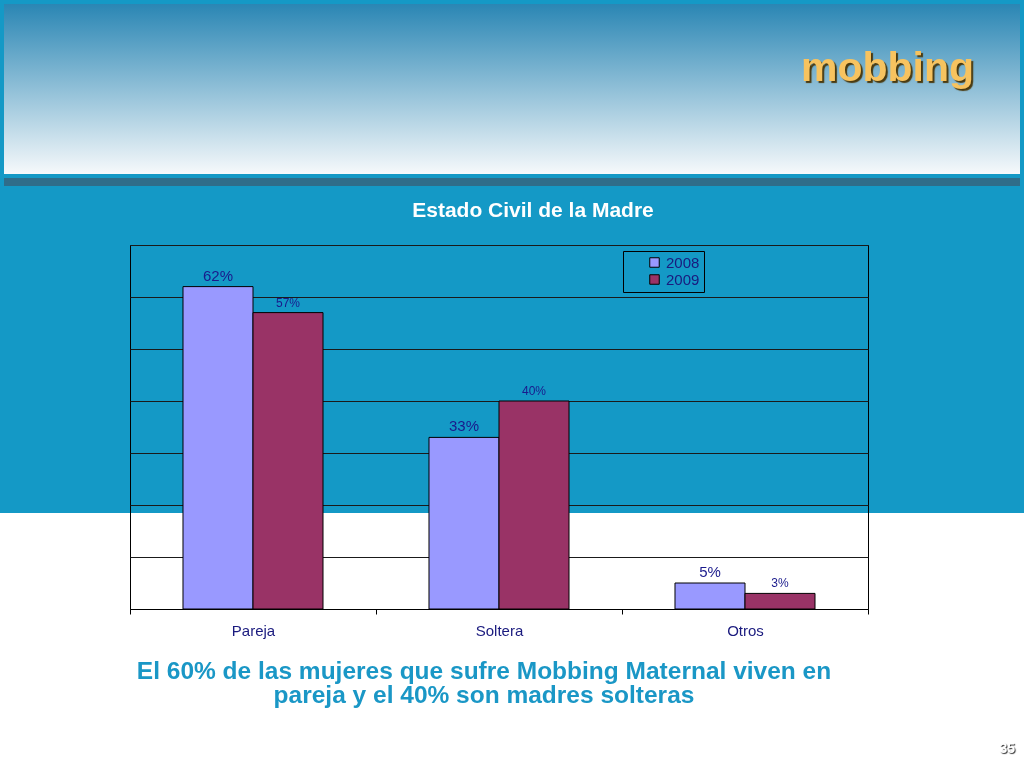  Describe the element at coordinates (745, 630) in the screenshot. I see `x-tick-label: Otros` at that location.